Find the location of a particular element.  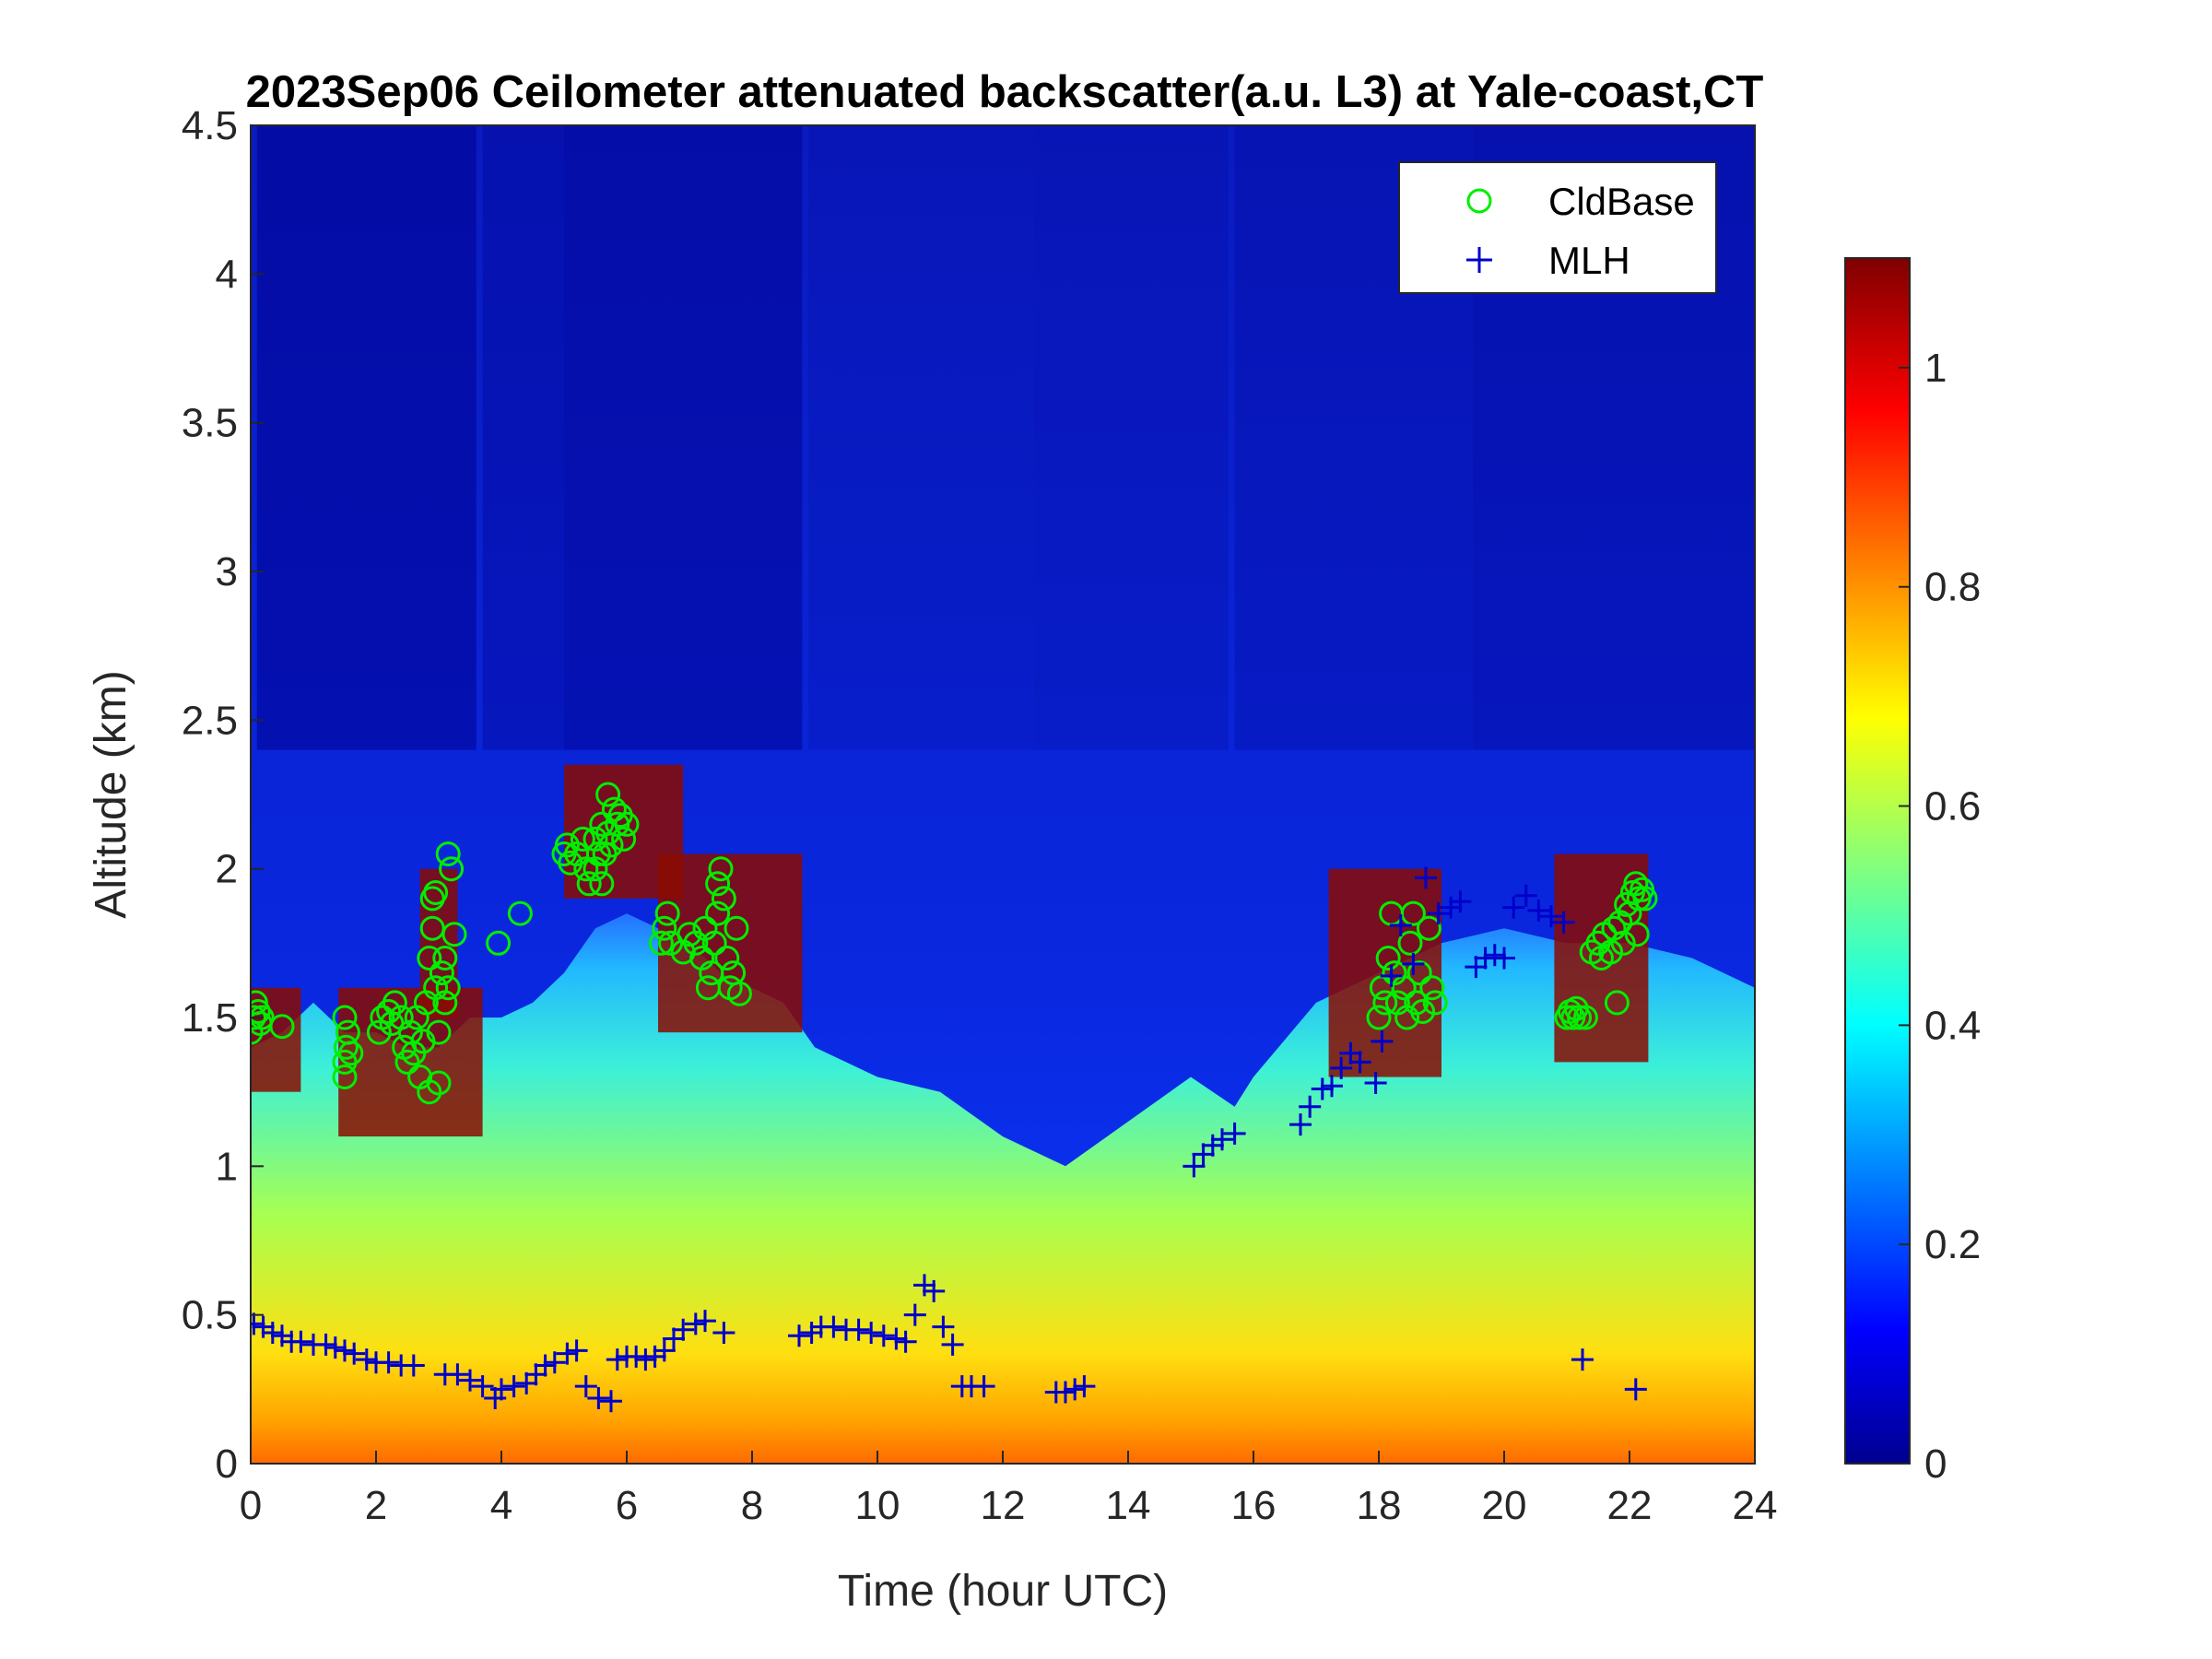

y-tick-label: 3 is located at coordinates (227, 571).